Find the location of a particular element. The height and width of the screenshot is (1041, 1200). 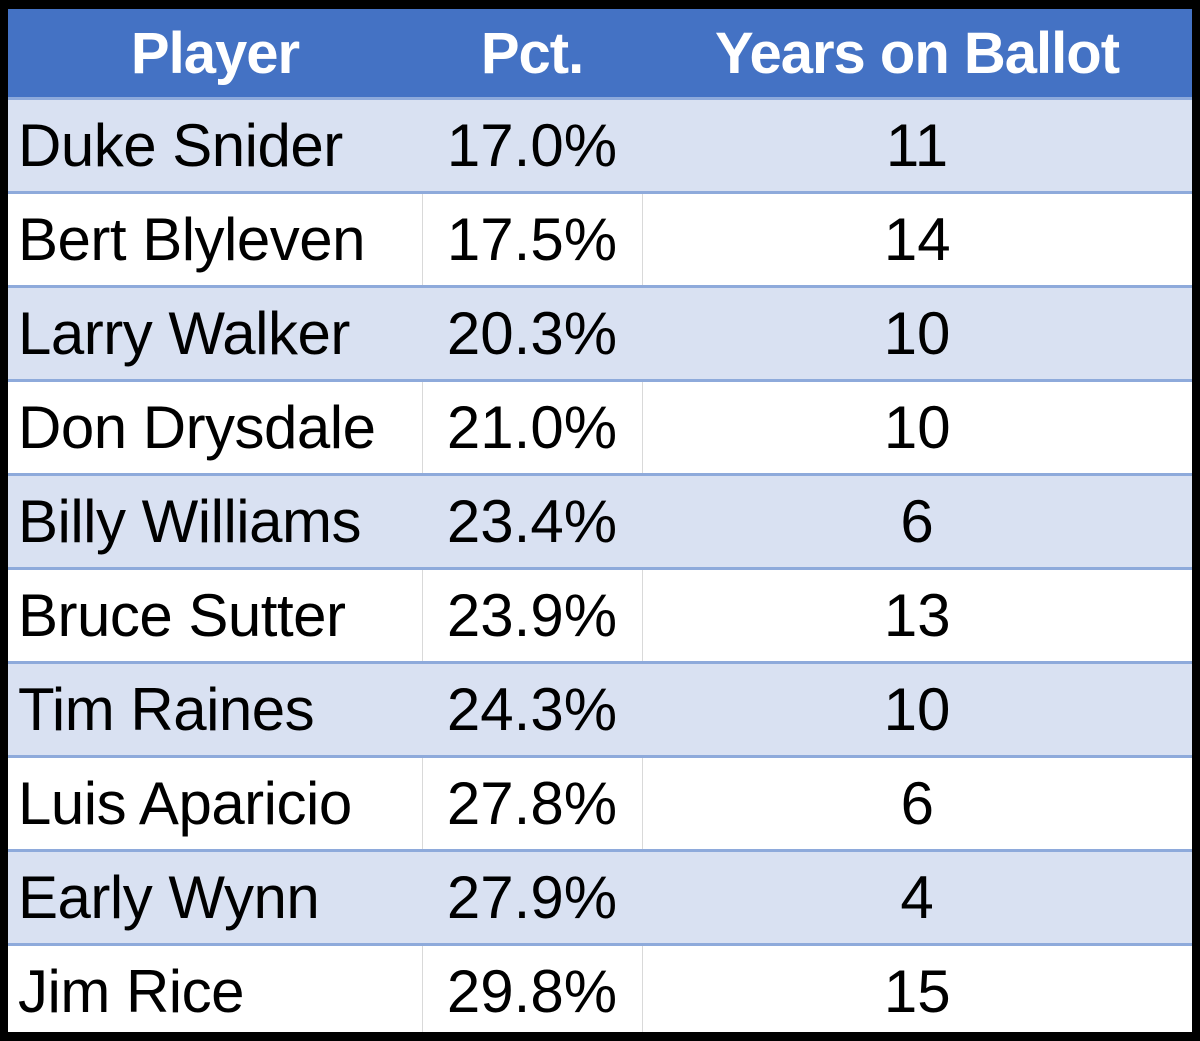

header-player: Player is located at coordinates (215, 54).